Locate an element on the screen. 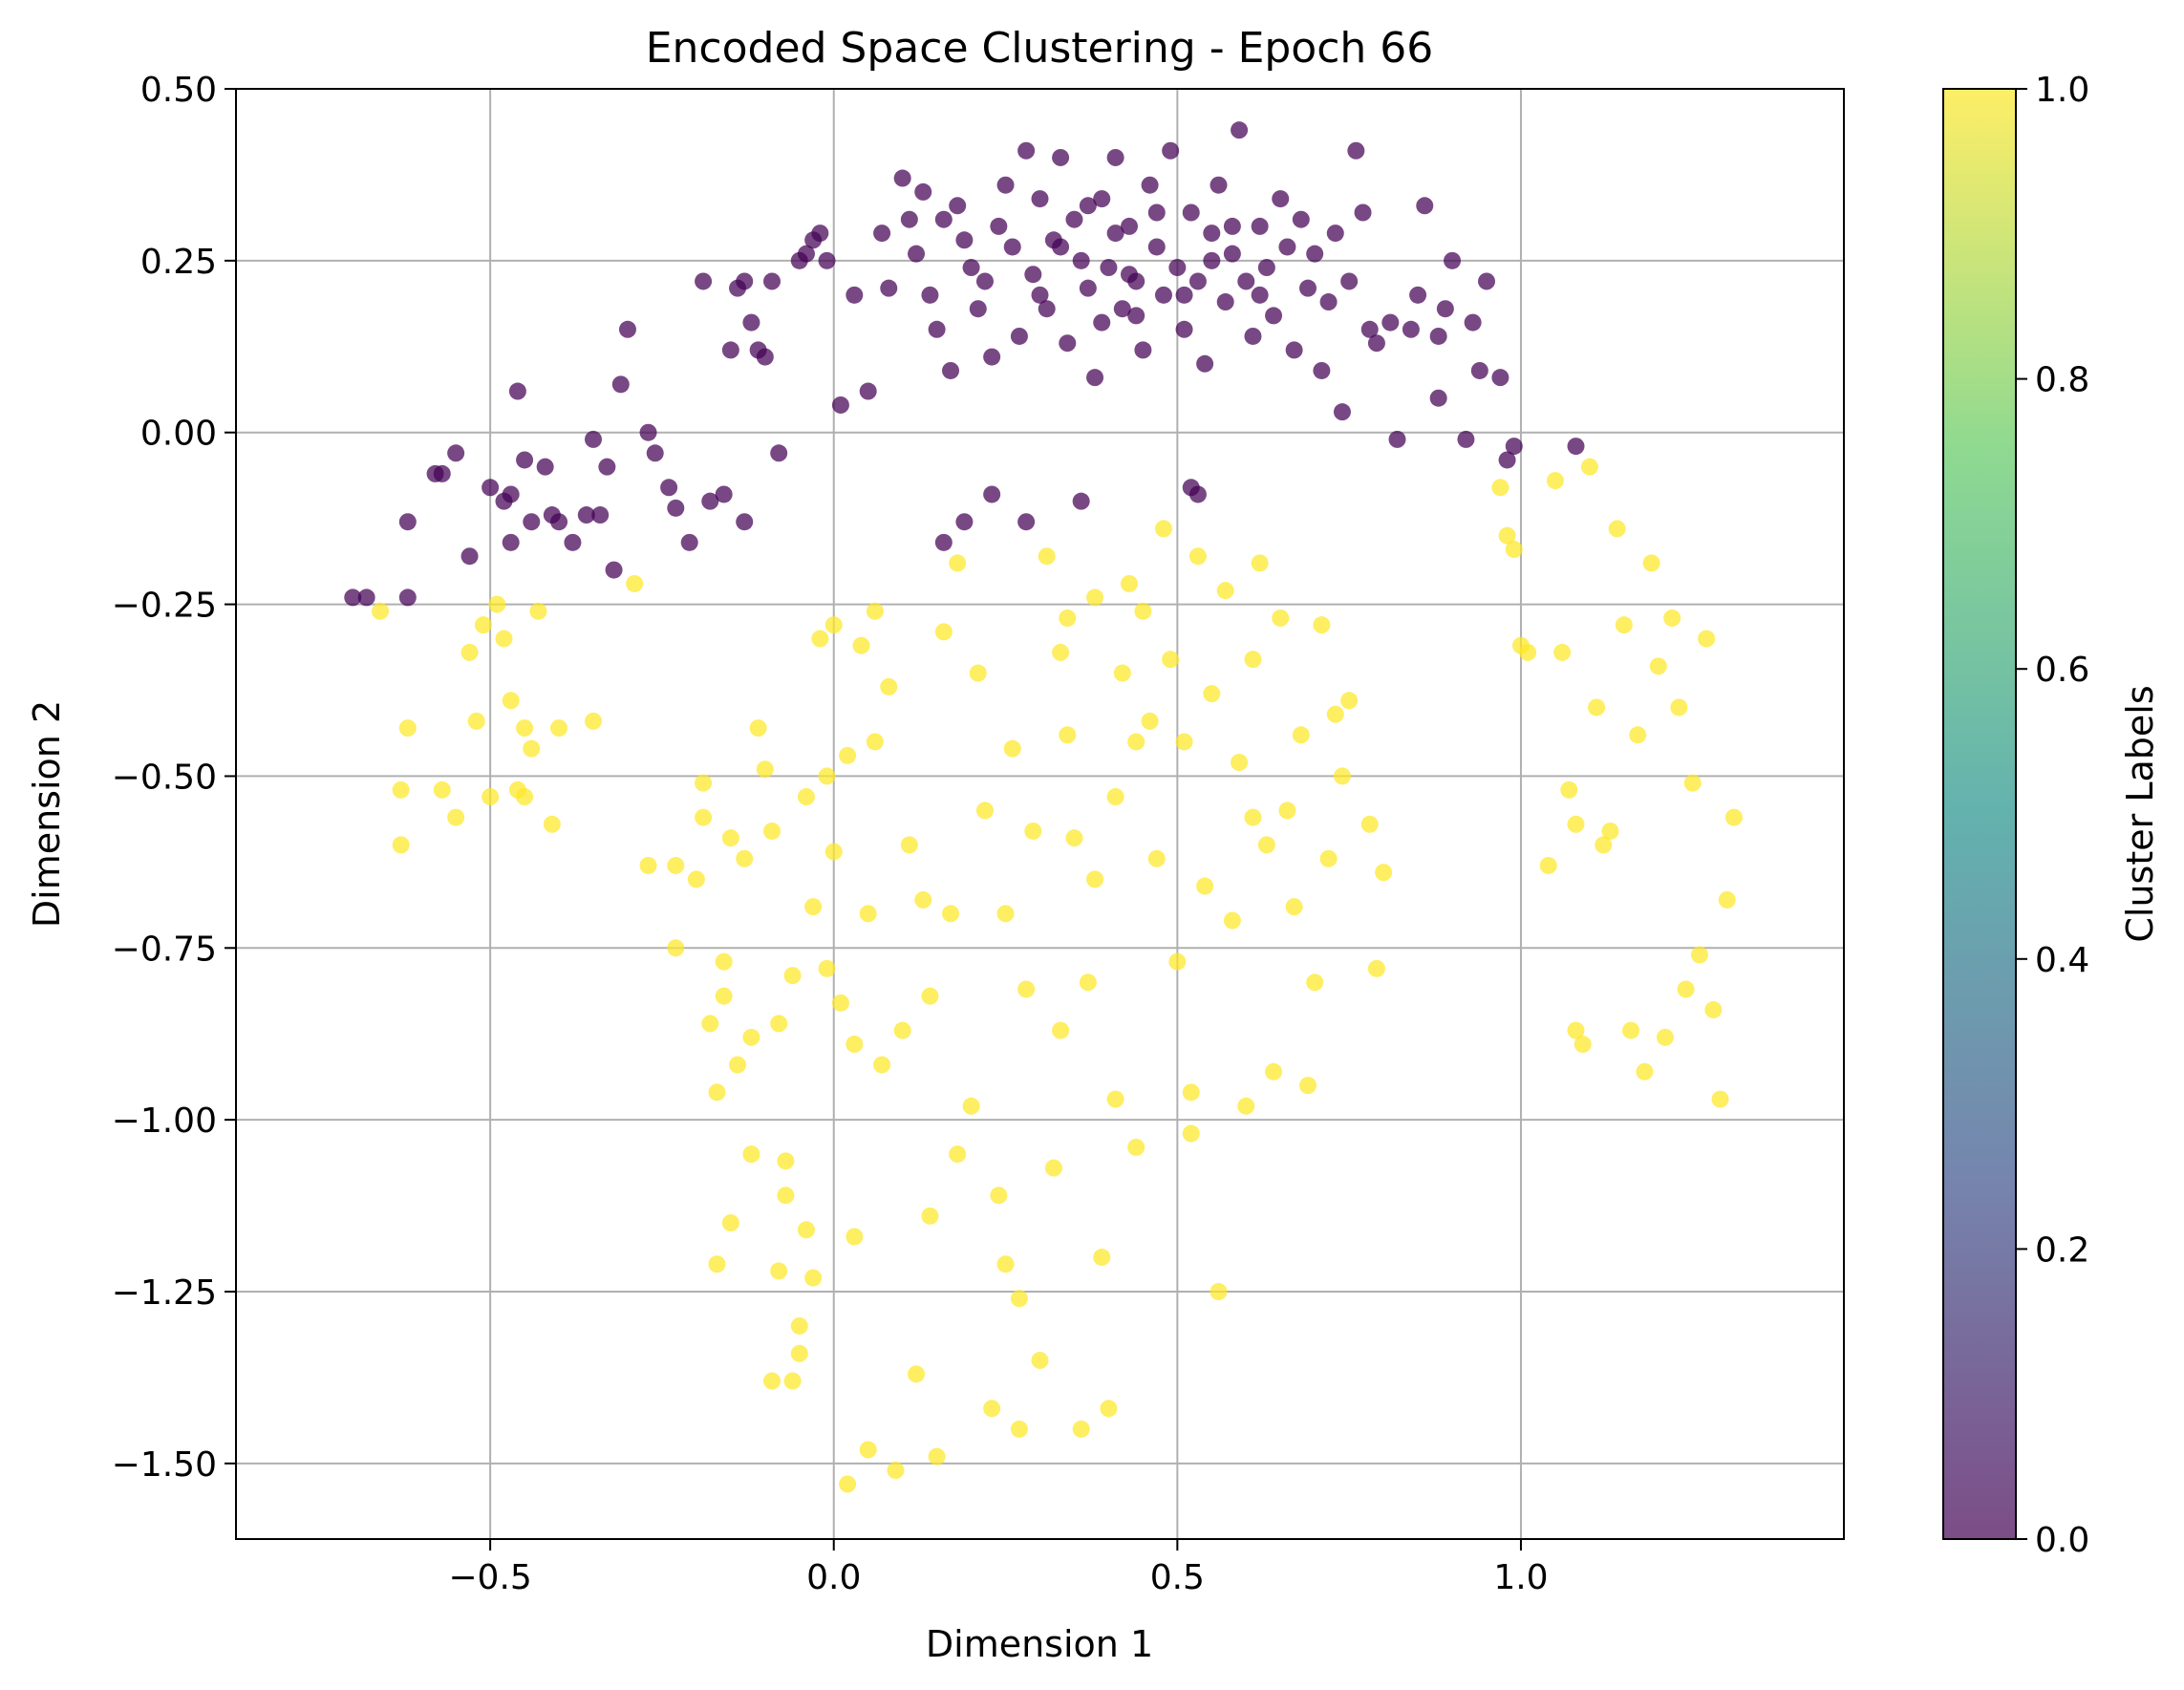  colorbar-label: Cluster Labels is located at coordinates (2140, 813).